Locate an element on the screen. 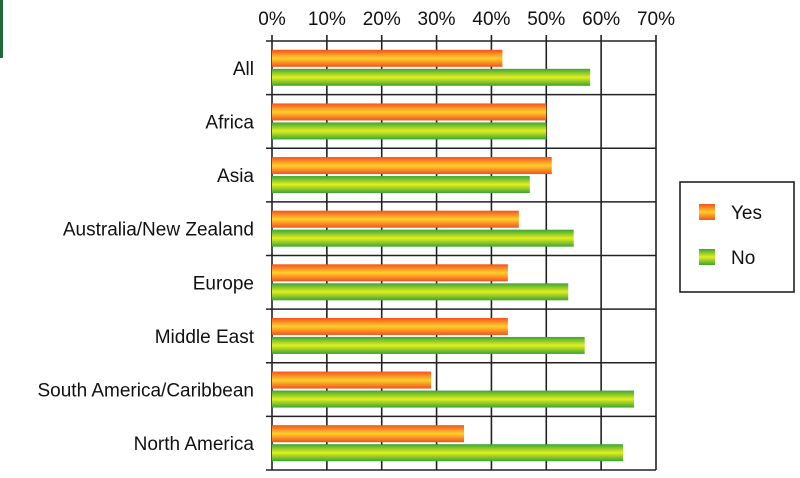 The height and width of the screenshot is (478, 800). x-tick-label: 0% is located at coordinates (272, 19).